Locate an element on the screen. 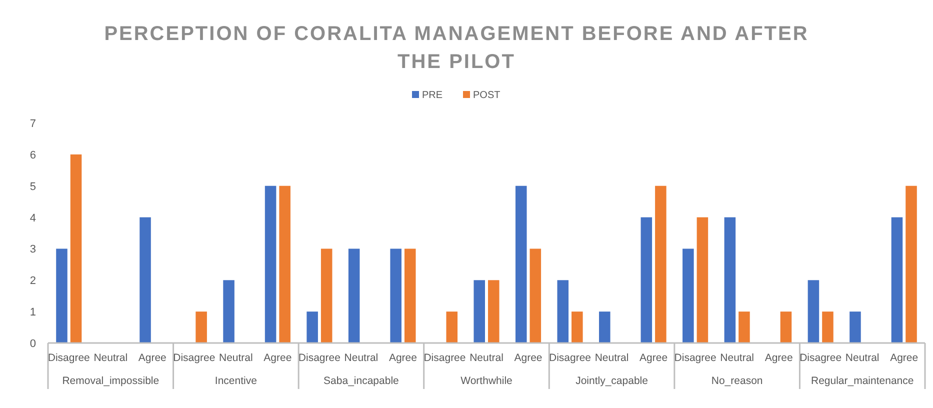 The image size is (933, 408). y-tick-label: 0 is located at coordinates (33, 344).